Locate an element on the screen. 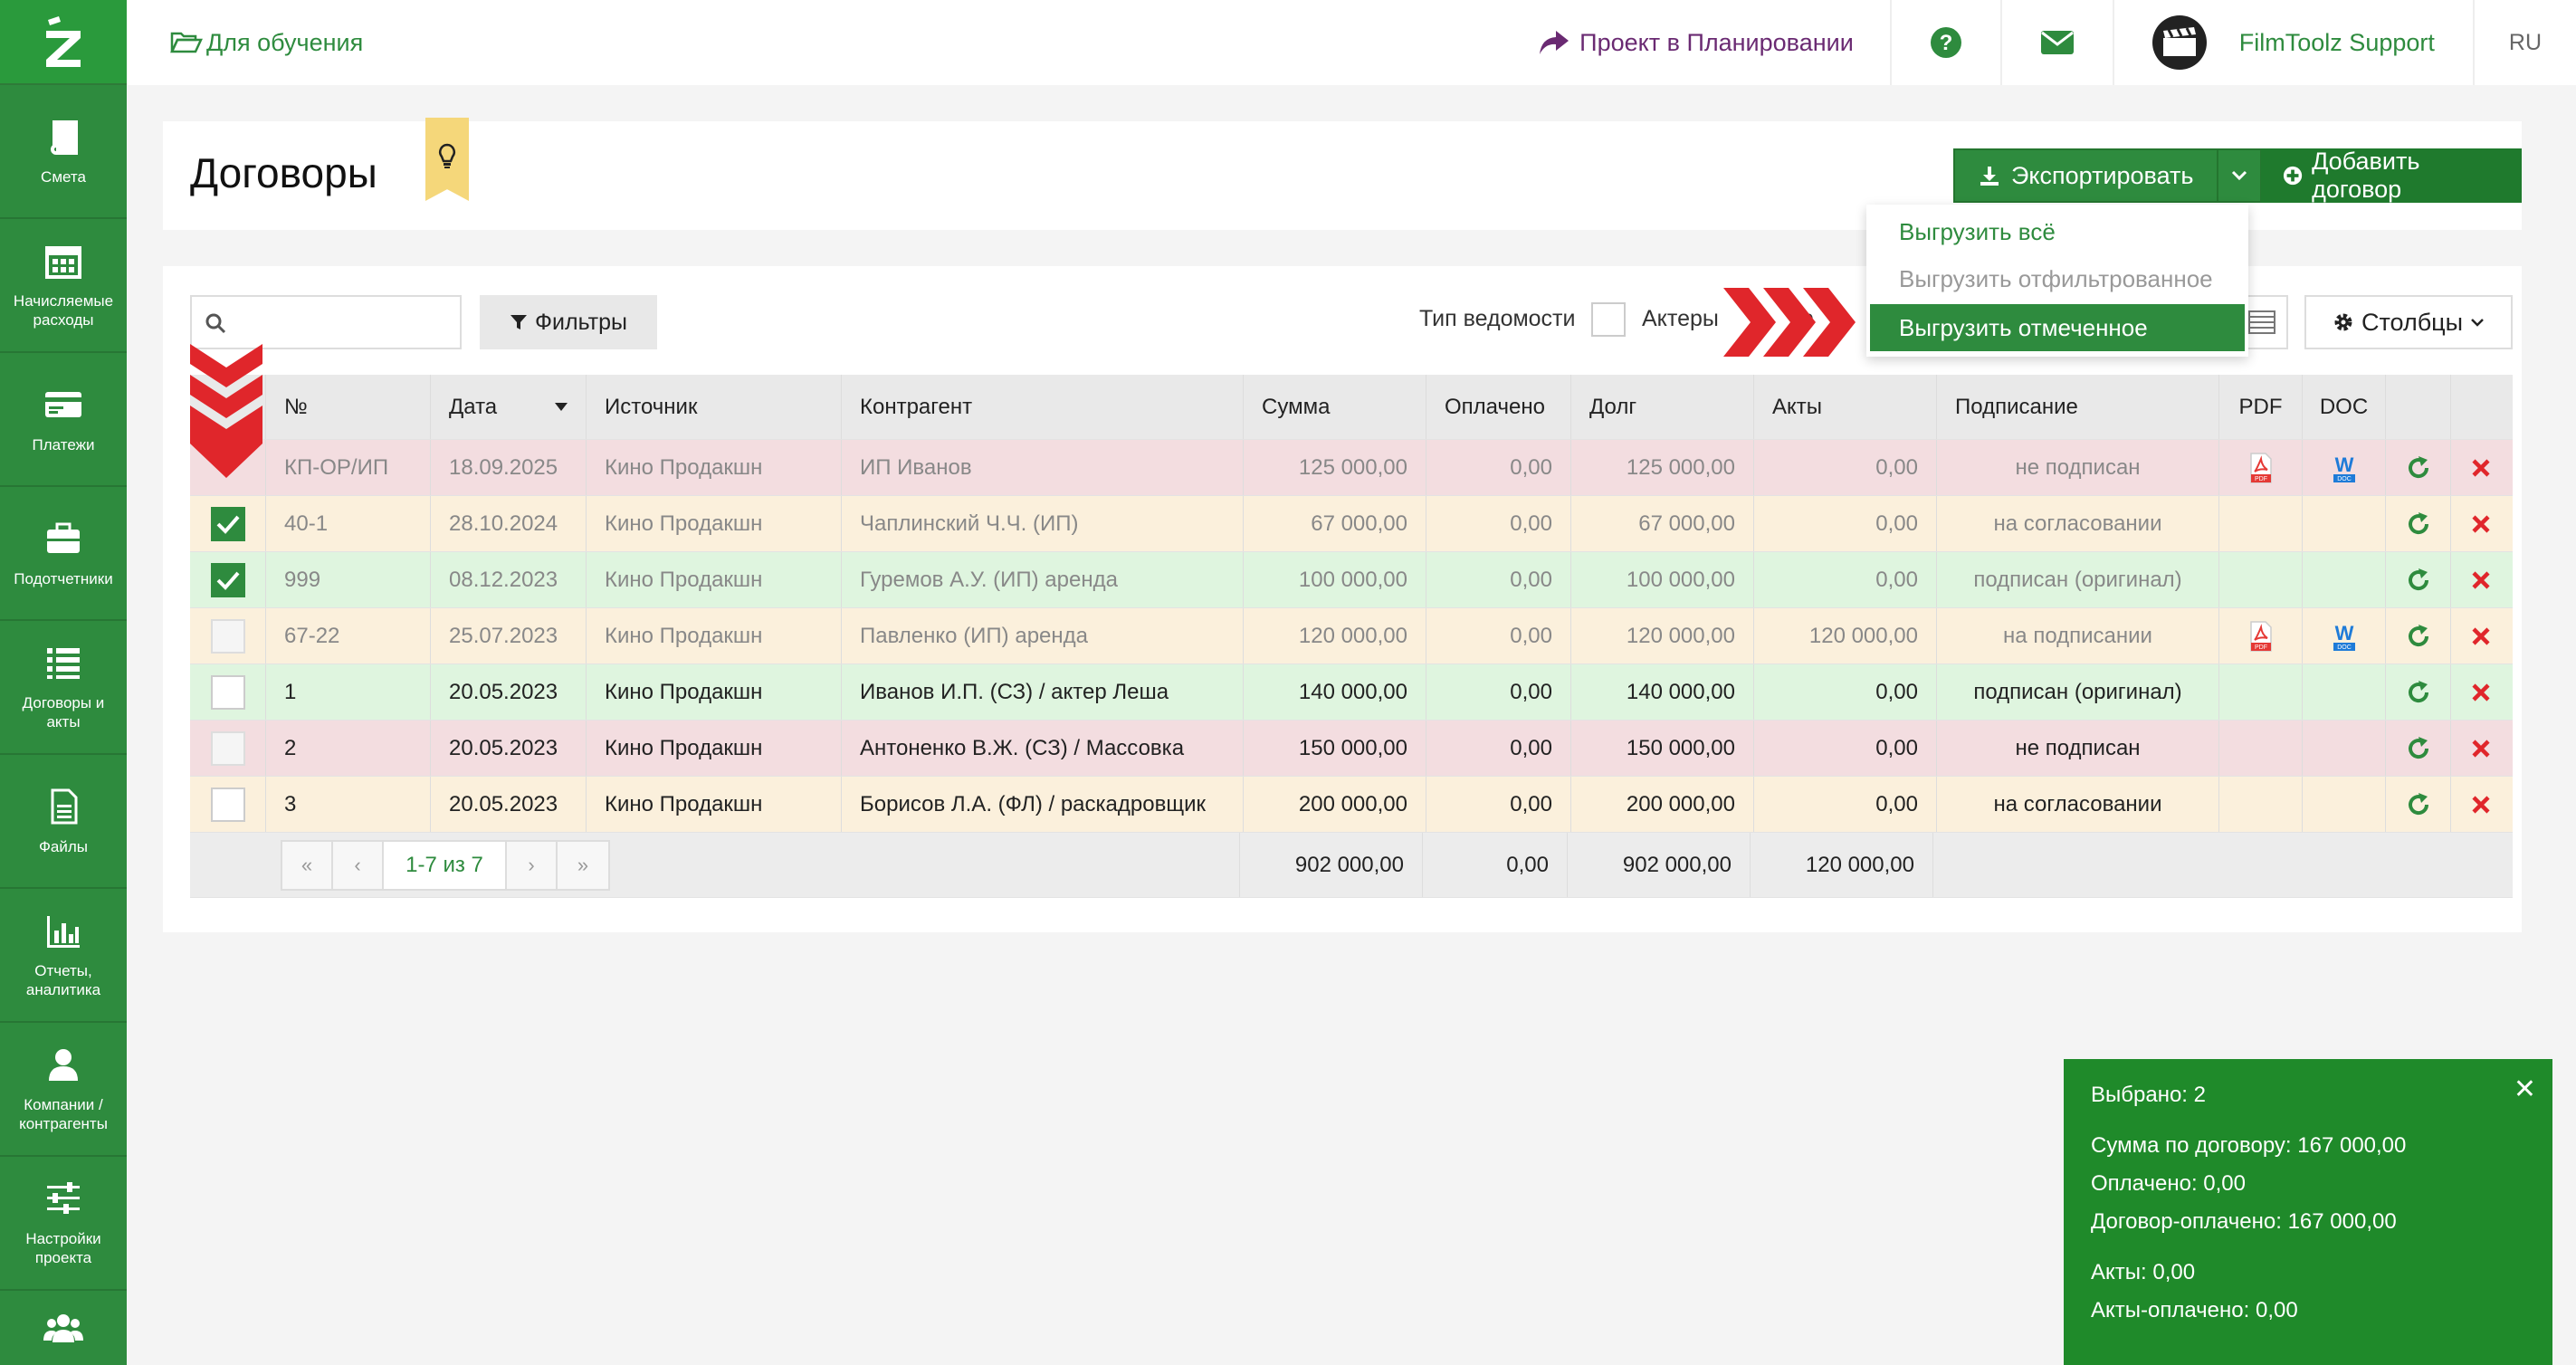 This screenshot has width=2576, height=1365. header-signing: Подписание is located at coordinates (2078, 407).